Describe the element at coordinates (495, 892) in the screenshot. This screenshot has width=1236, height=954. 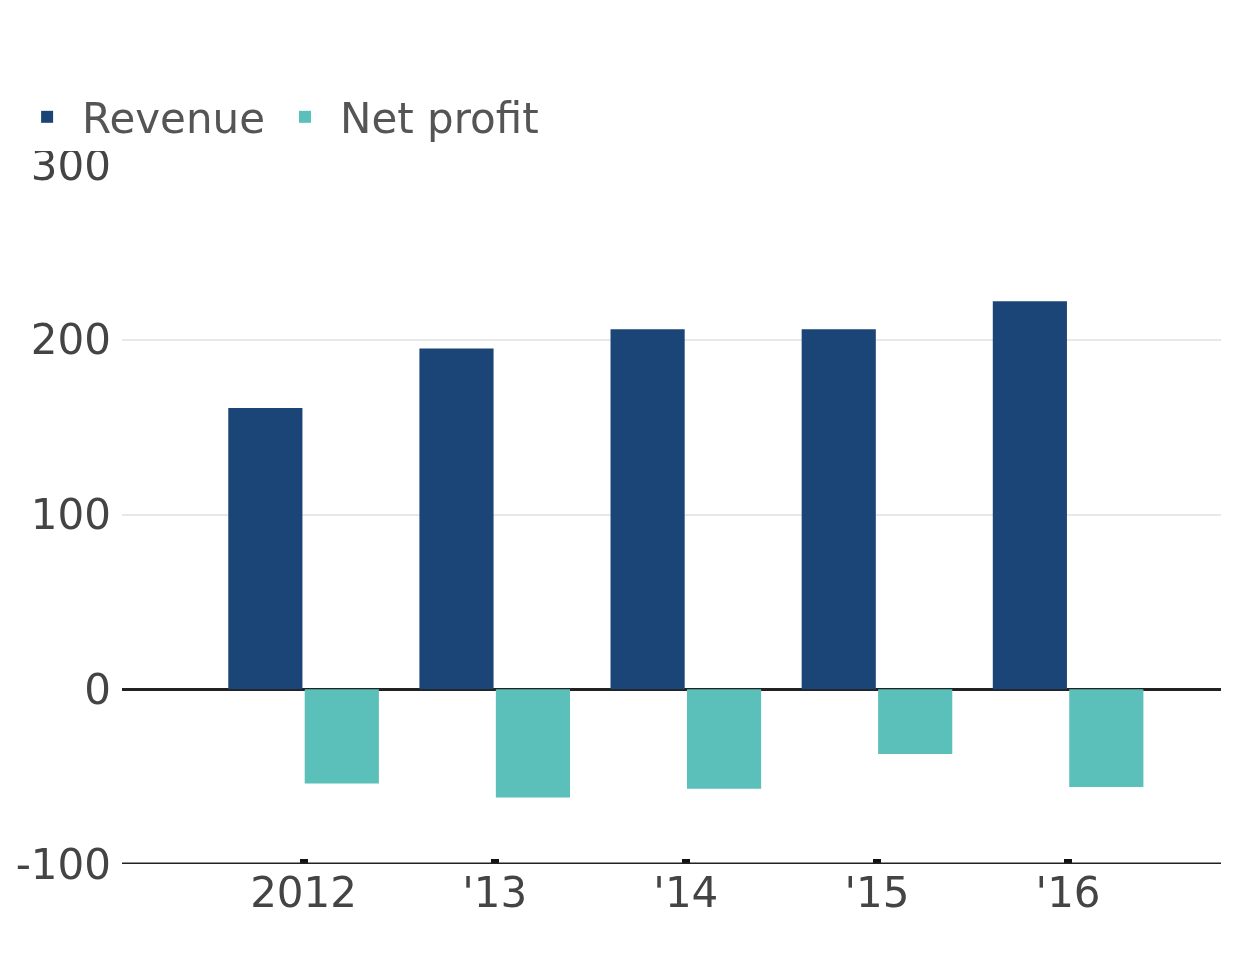
I see `x-tick-label: '13` at that location.